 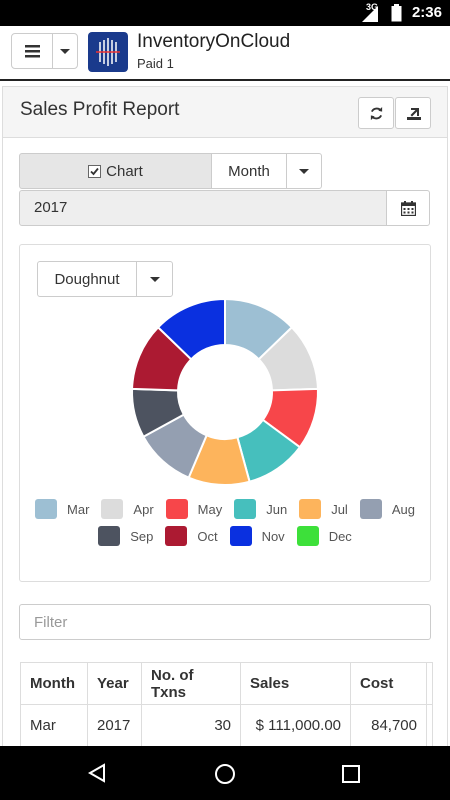 I want to click on legend-item-mar: Mar, so click(x=62, y=509).